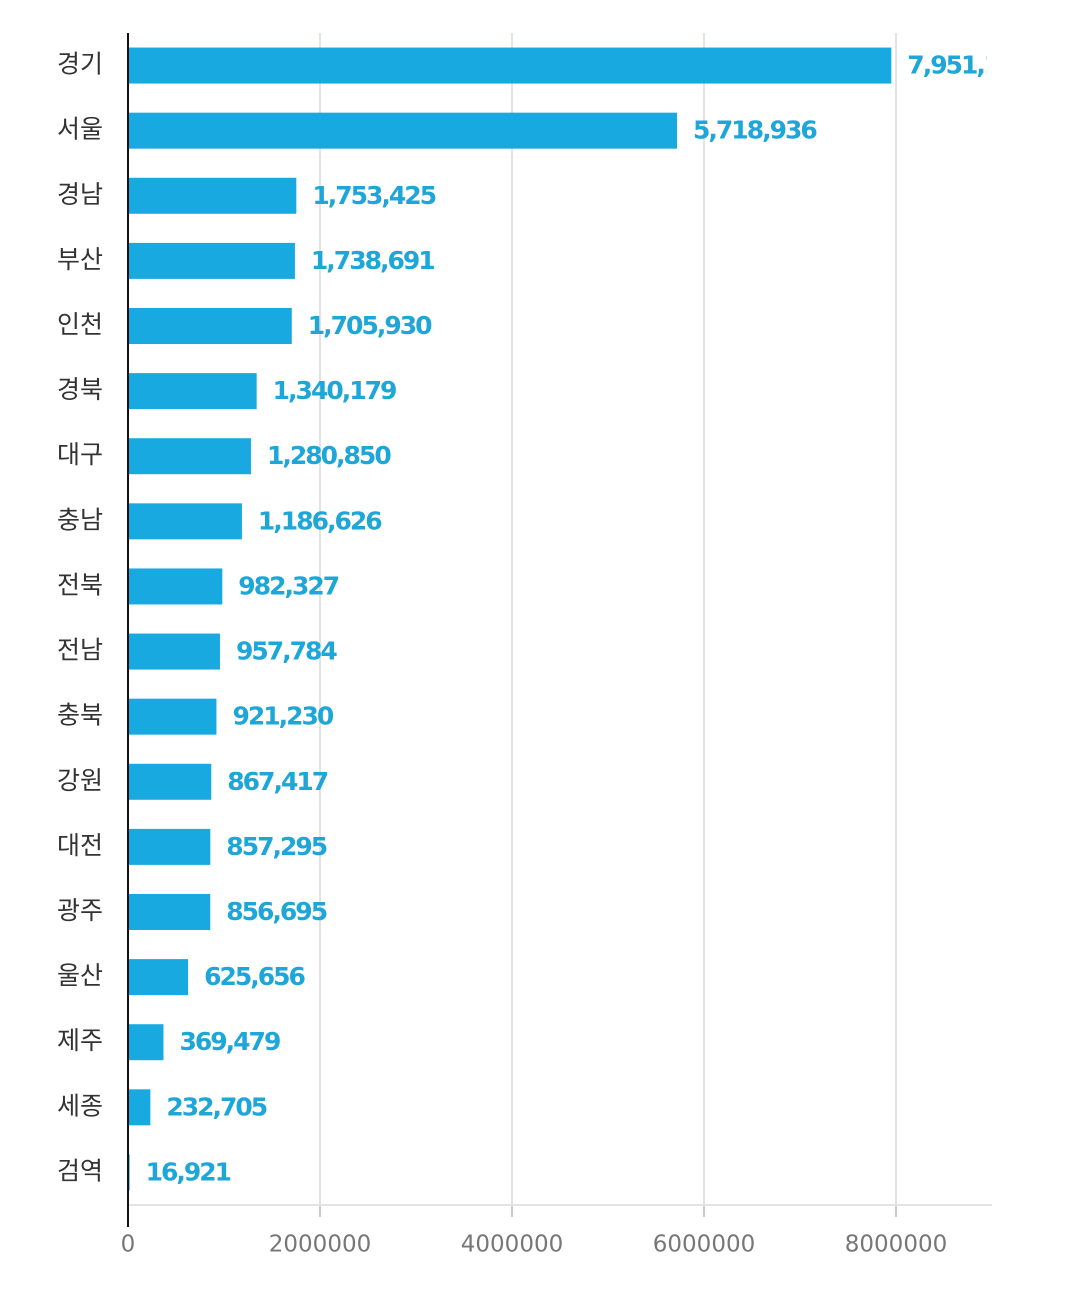 The width and height of the screenshot is (1079, 1309). Describe the element at coordinates (80, 715) in the screenshot. I see `y-tick-label: 충북` at that location.